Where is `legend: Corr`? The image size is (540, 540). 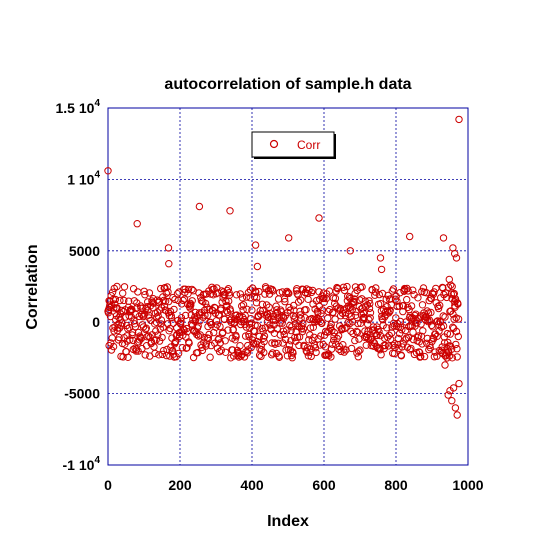 legend: Corr is located at coordinates (293, 145).